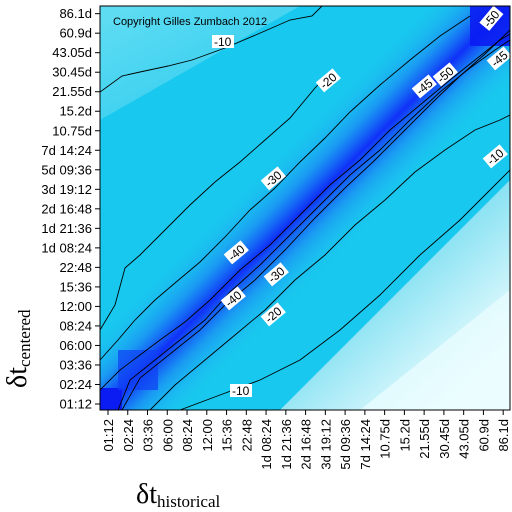  Describe the element at coordinates (66, 228) in the screenshot. I see `y-tick-label: 1d 21:36` at that location.